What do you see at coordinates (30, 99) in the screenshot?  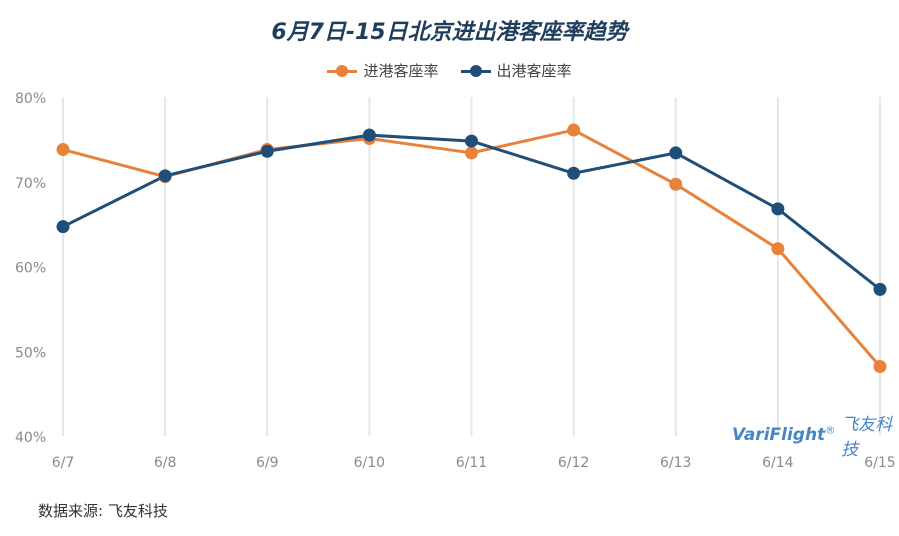 I see `y-tick-label: 80%` at bounding box center [30, 99].